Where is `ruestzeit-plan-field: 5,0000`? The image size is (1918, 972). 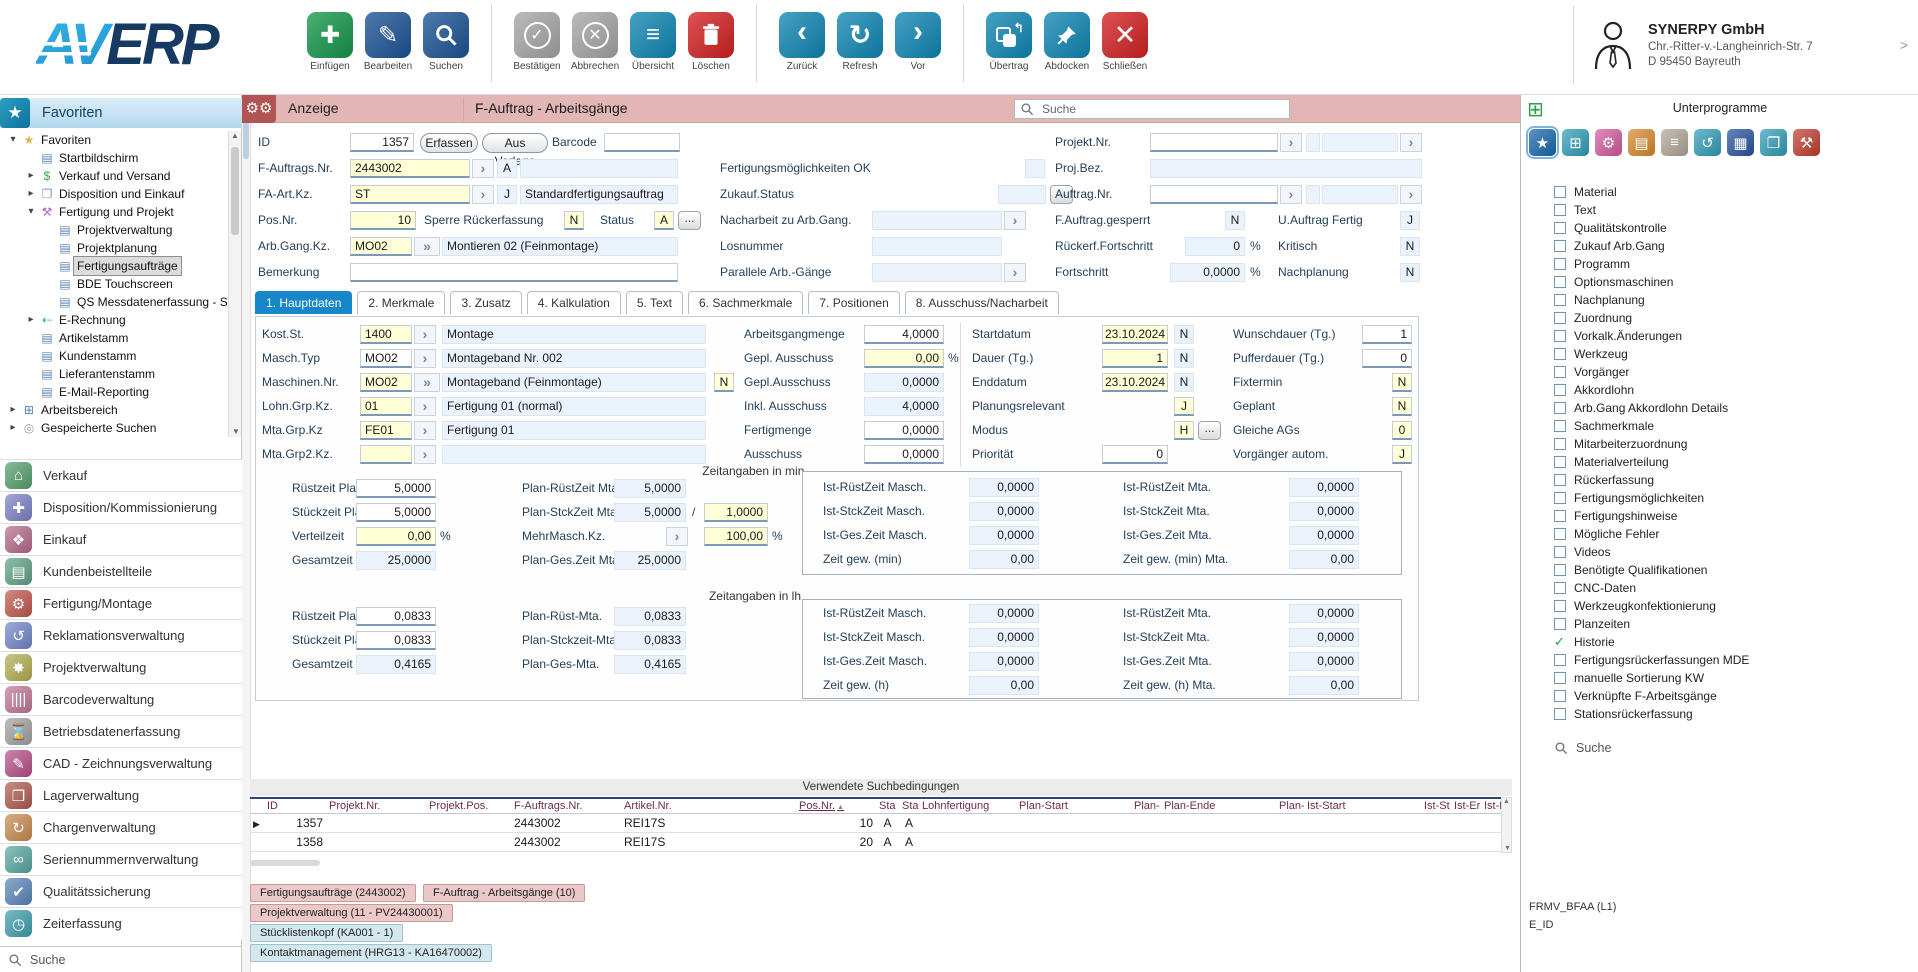 ruestzeit-plan-field: 5,0000 is located at coordinates (396, 488).